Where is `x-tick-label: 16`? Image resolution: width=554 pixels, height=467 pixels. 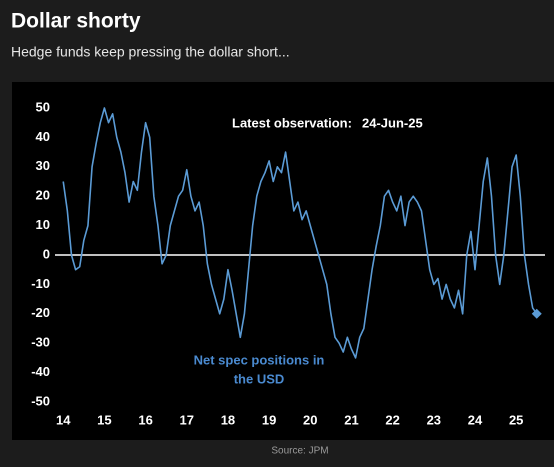 x-tick-label: 16 is located at coordinates (145, 419).